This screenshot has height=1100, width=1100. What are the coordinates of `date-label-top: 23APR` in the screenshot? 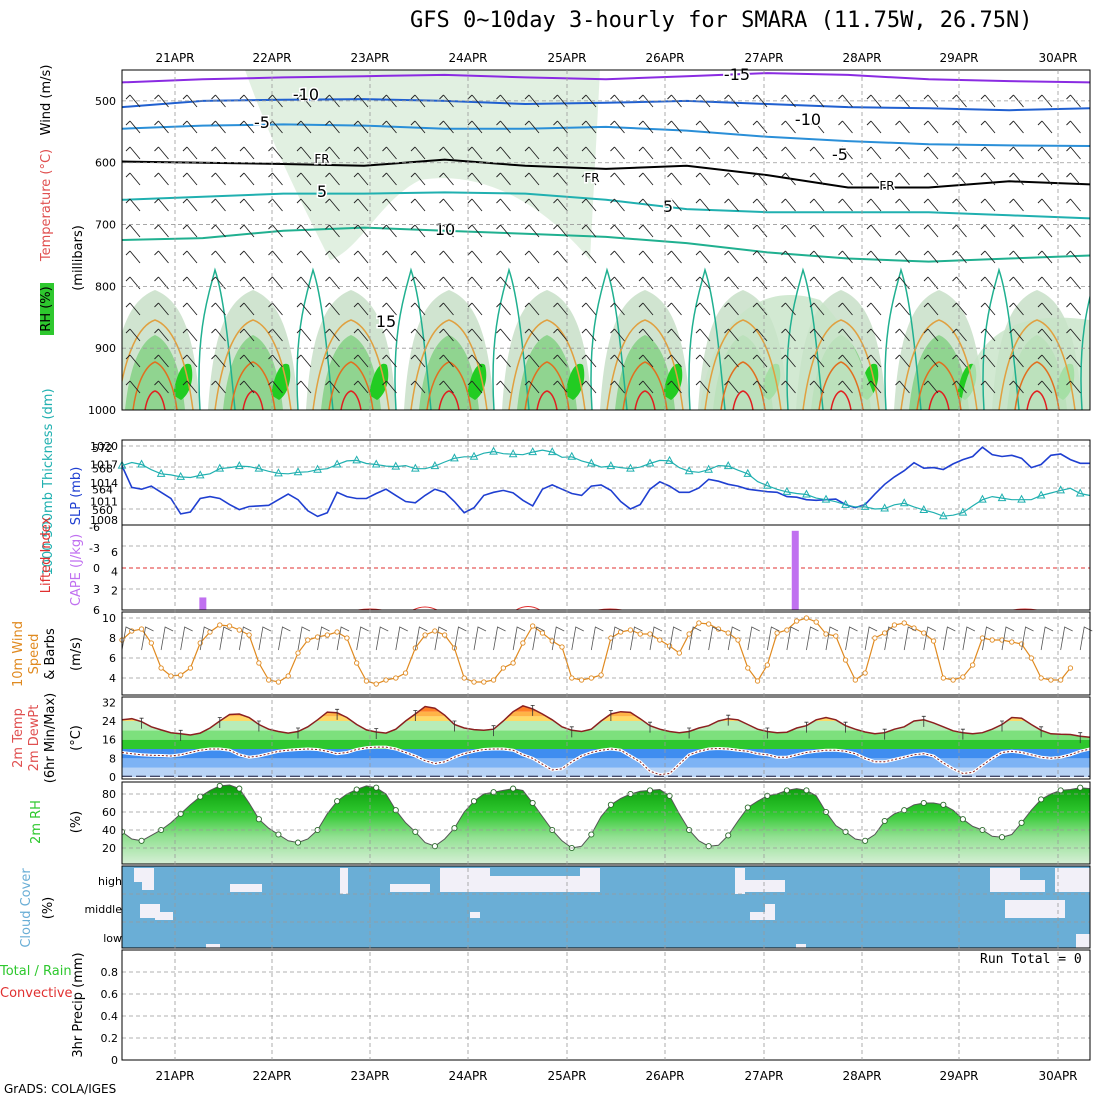 It's located at (369, 58).